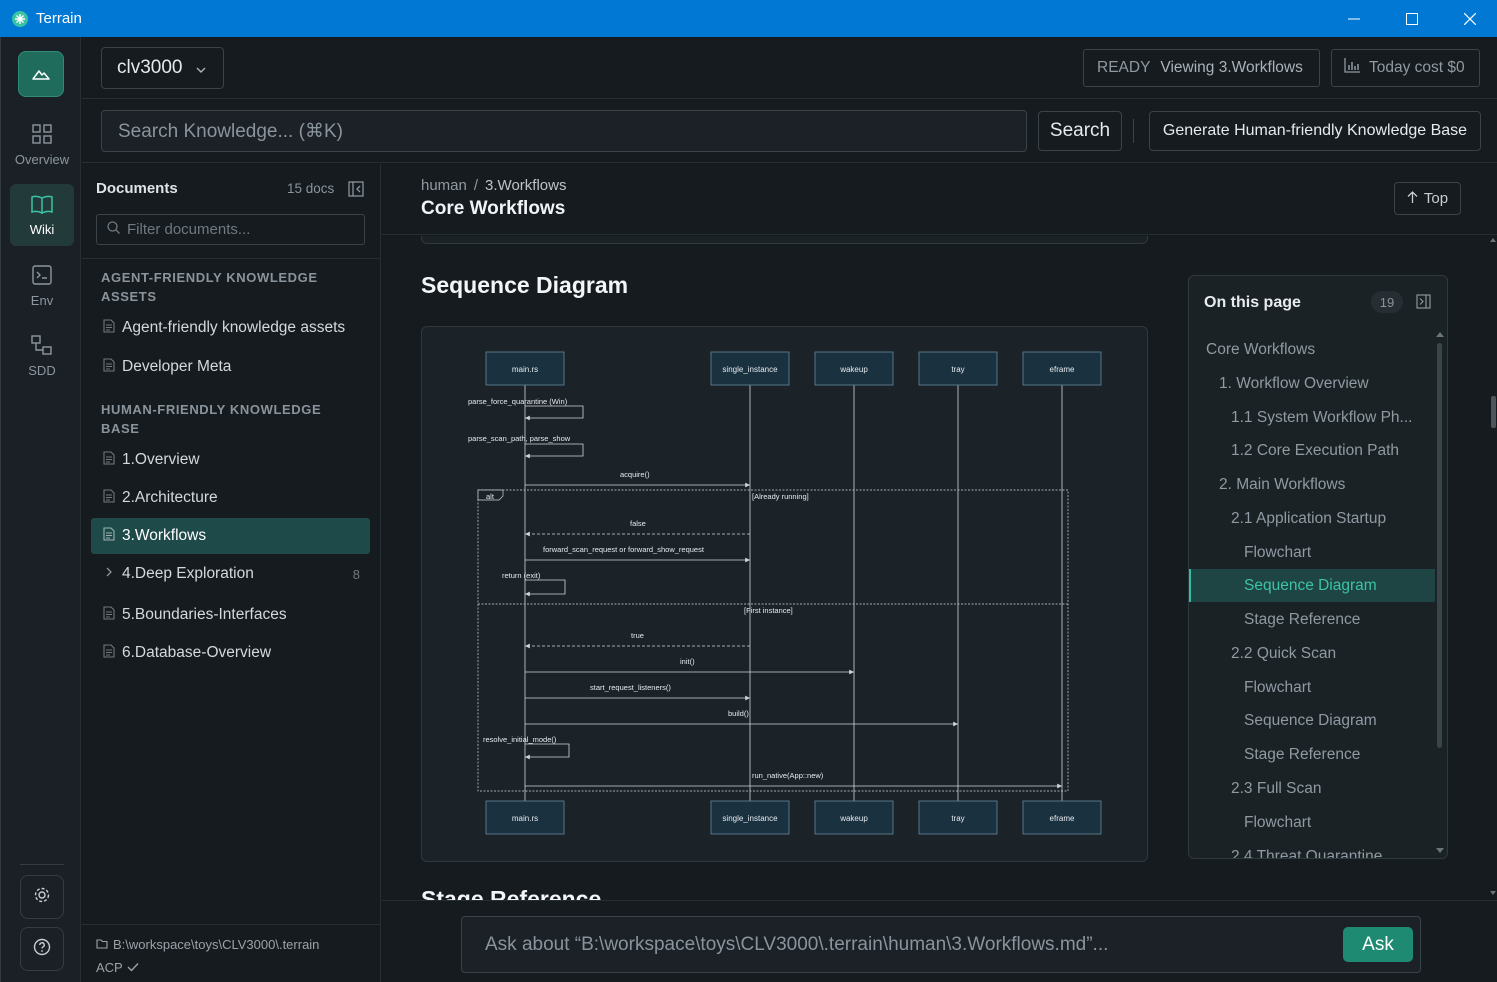 This screenshot has width=1497, height=982. What do you see at coordinates (958, 817) in the screenshot?
I see `participant-box-tray-bottom` at bounding box center [958, 817].